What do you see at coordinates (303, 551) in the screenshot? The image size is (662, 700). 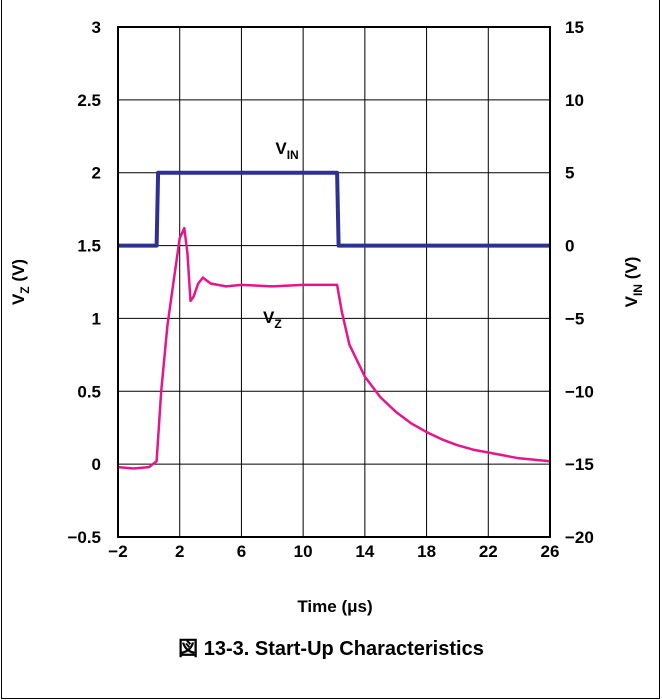 I see `x-tick-label: 10` at bounding box center [303, 551].